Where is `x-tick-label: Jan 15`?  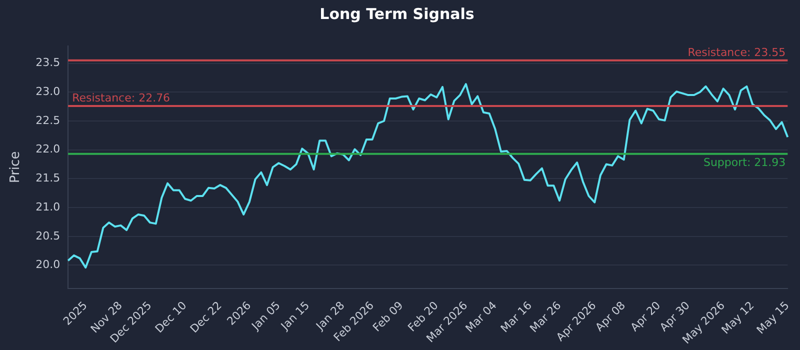
x-tick-label: Jan 15 is located at coordinates (295, 316).